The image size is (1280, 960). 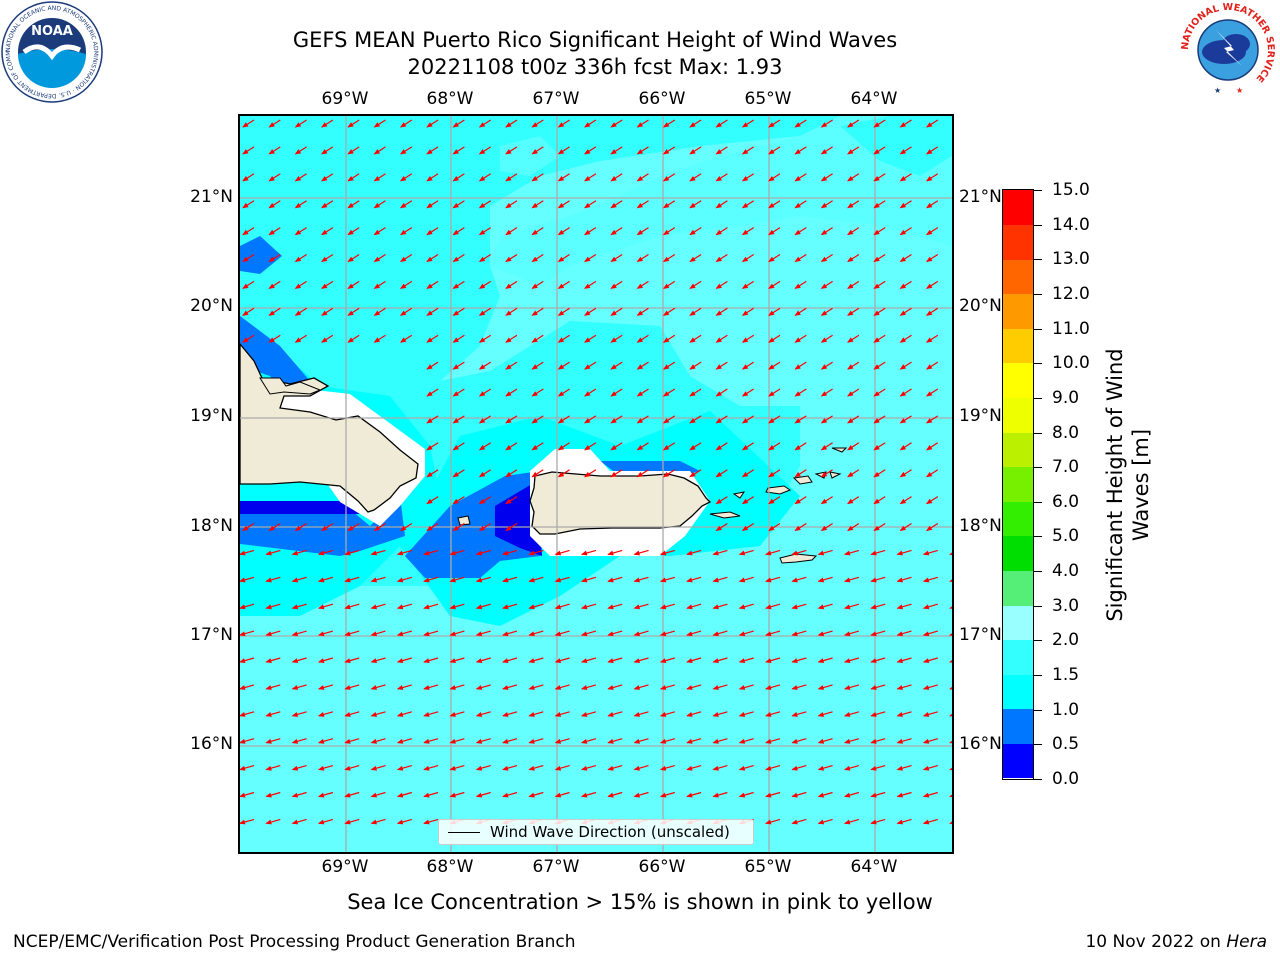 What do you see at coordinates (980, 197) in the screenshot?
I see `lat-label-right: 21°N` at bounding box center [980, 197].